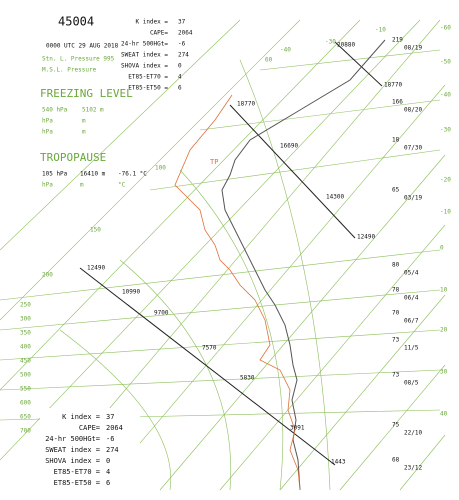 This screenshot has width=459, height=500. Describe the element at coordinates (151, 22) in the screenshot. I see `index-label: K index =` at that location.